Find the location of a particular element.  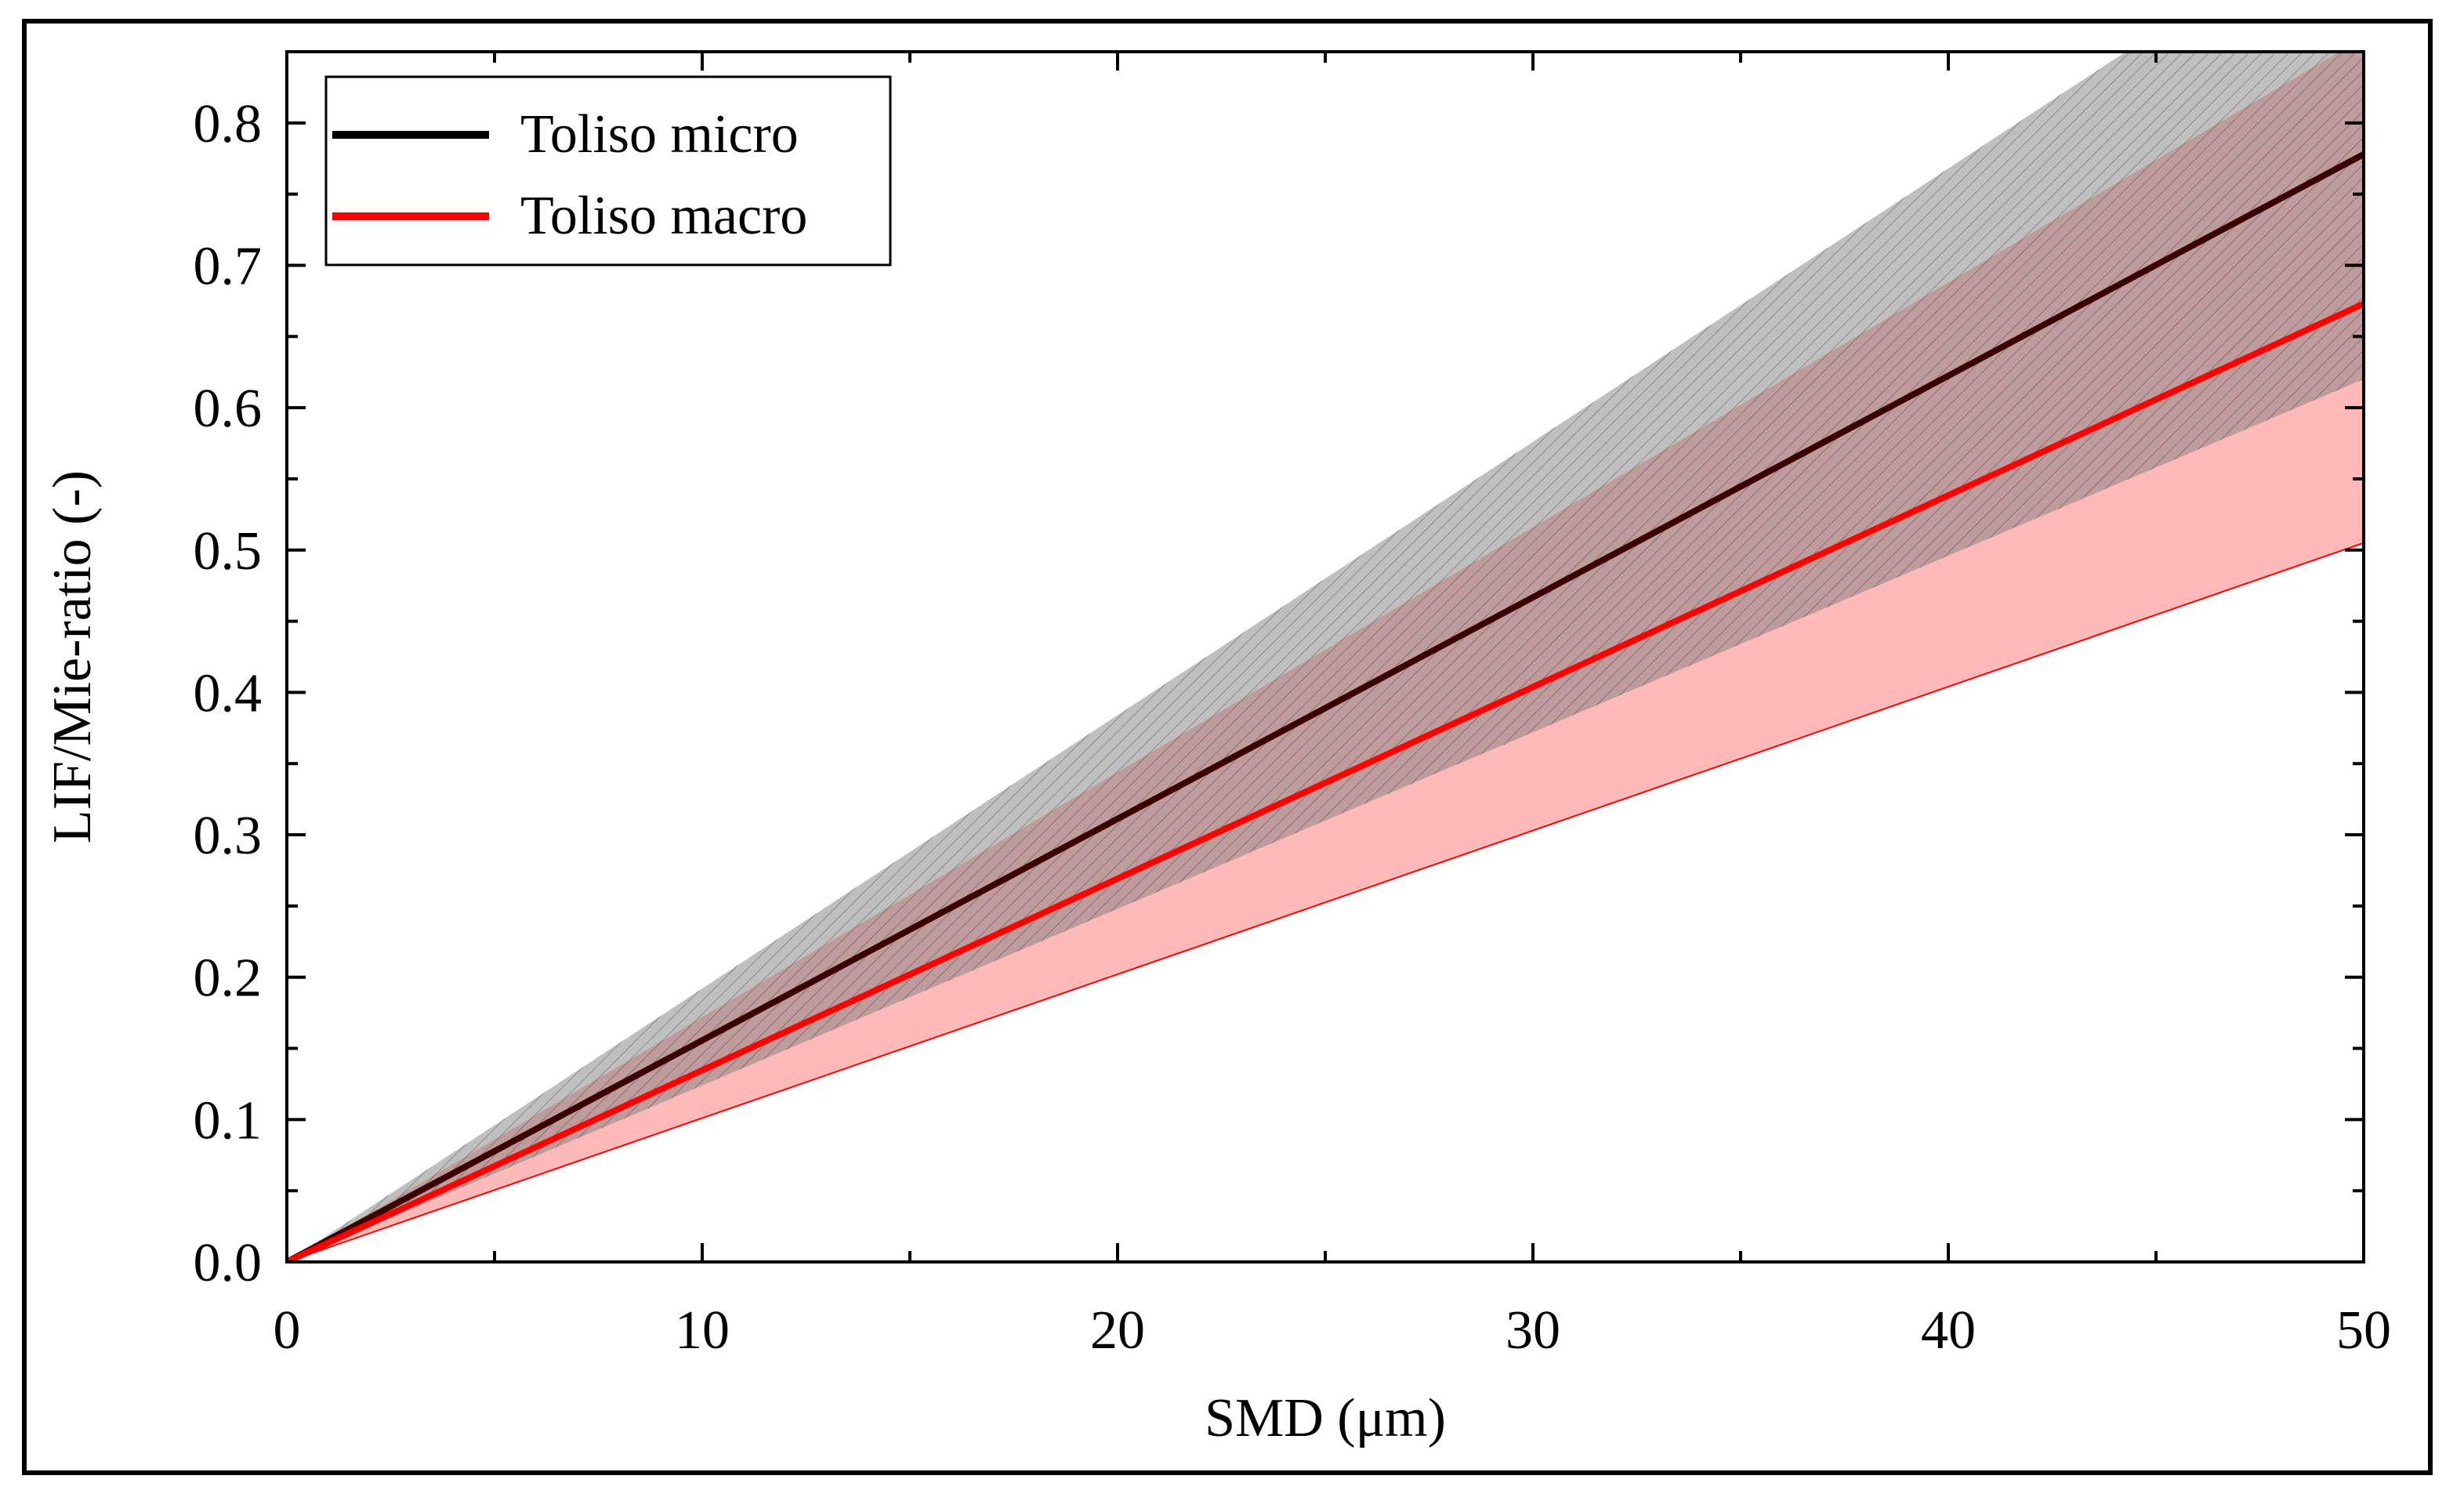

y-tick-label: 0.3 is located at coordinates (228, 836).